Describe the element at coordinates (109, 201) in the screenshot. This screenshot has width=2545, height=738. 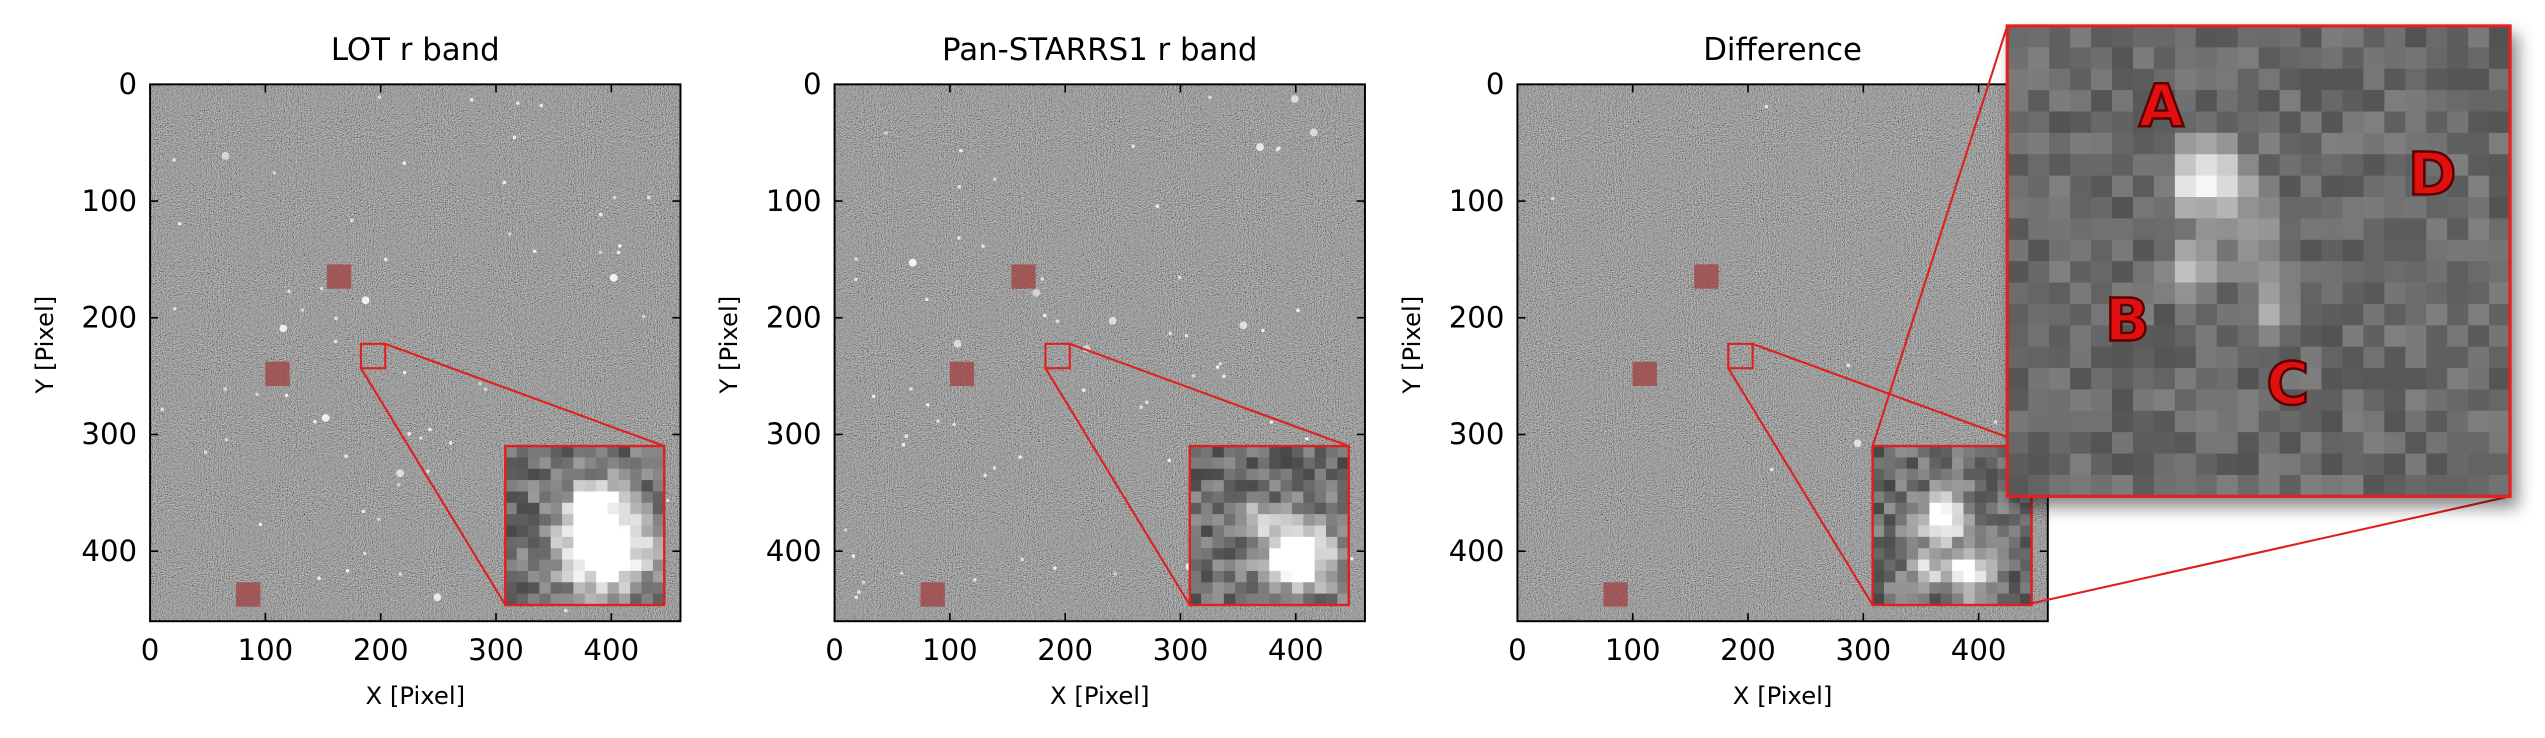
I see `y-tick-label: 100` at that location.